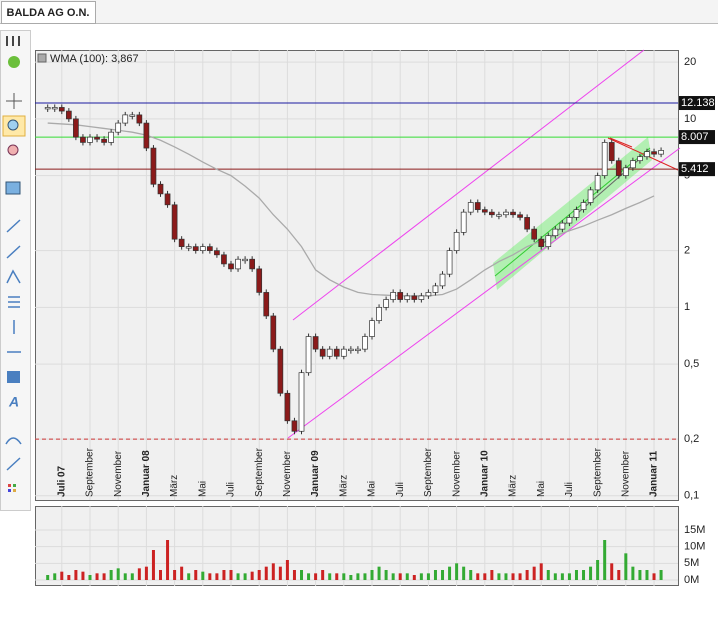 Image resolution: width=718 pixels, height=622 pixels. I want to click on x-tick-label: Juli, so click(569, 489).